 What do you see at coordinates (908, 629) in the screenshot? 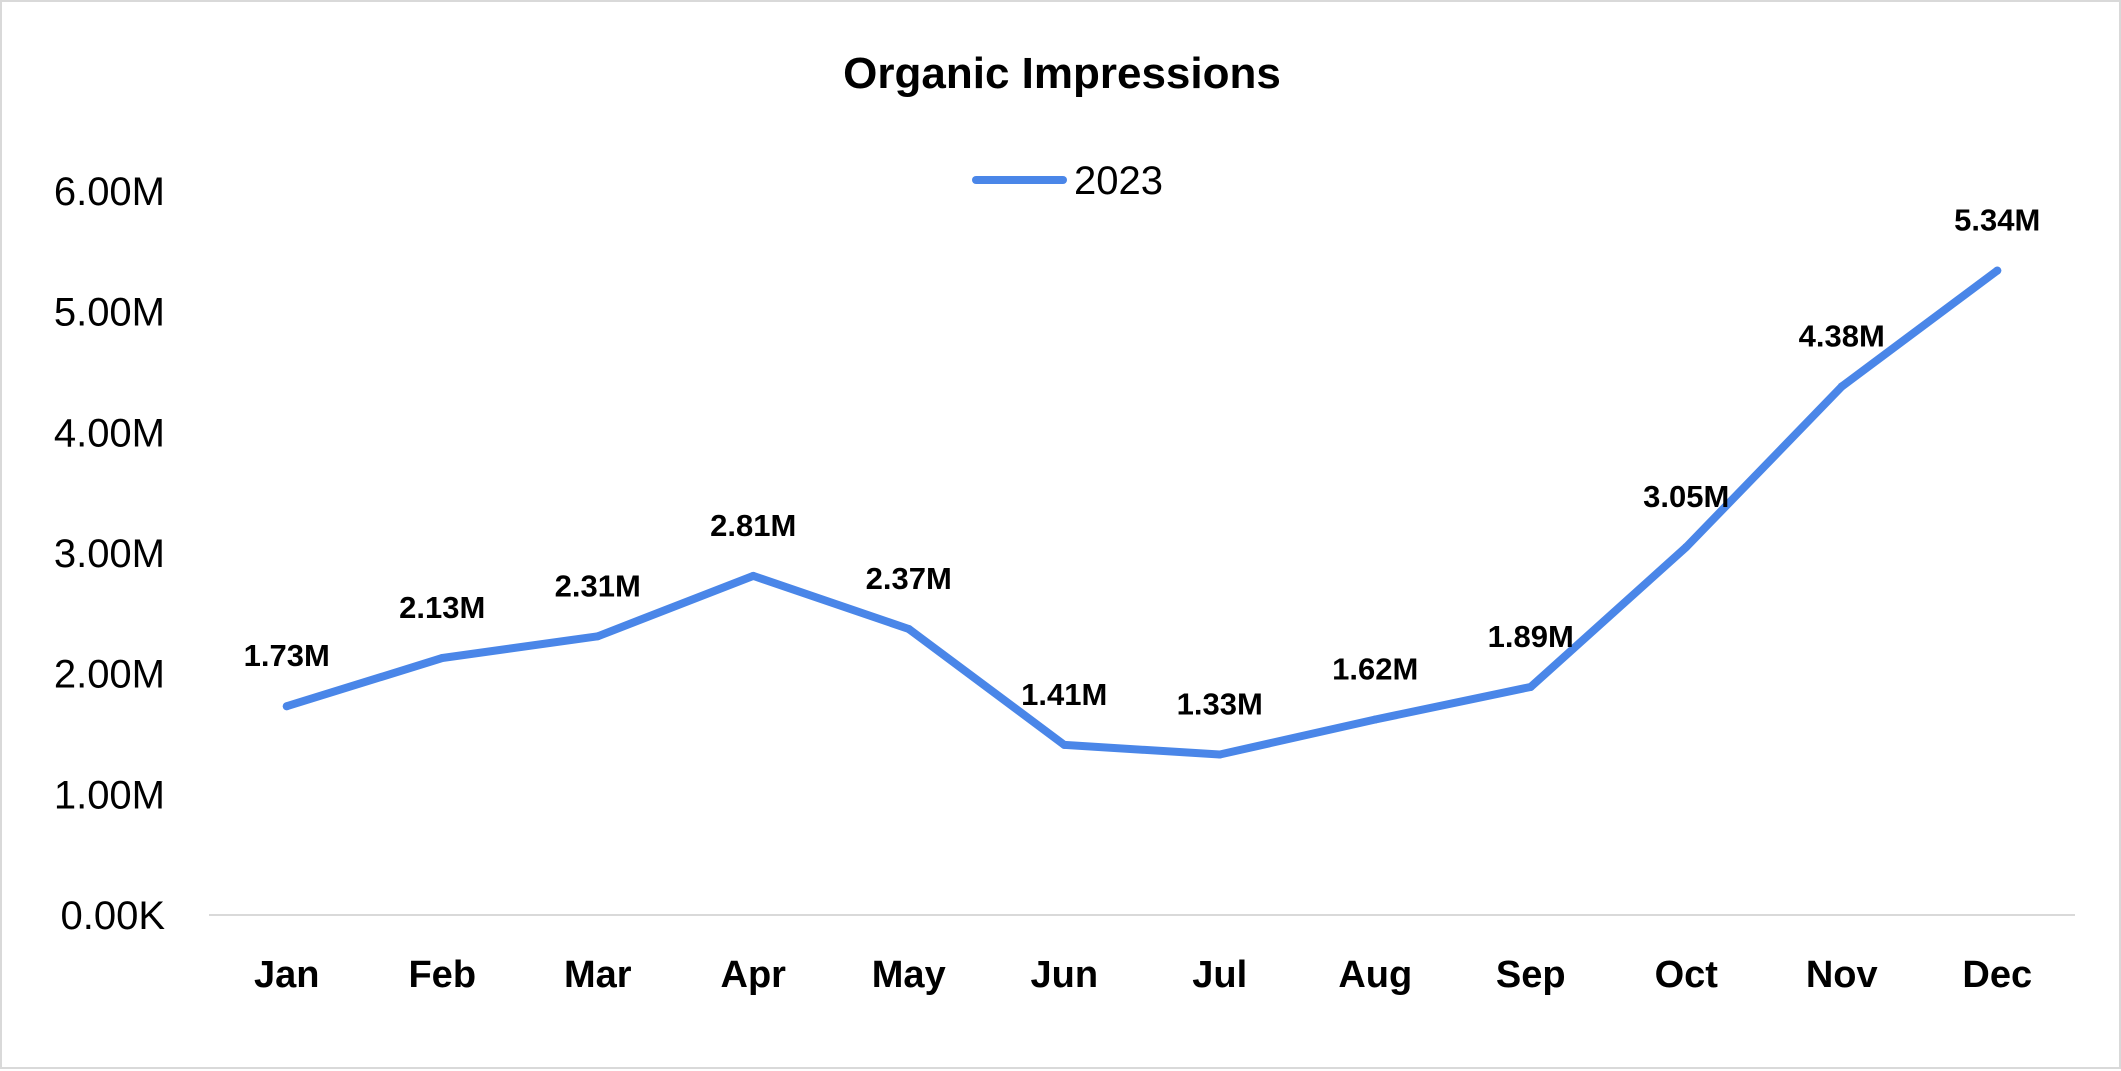
I see `data-point-may` at bounding box center [908, 629].